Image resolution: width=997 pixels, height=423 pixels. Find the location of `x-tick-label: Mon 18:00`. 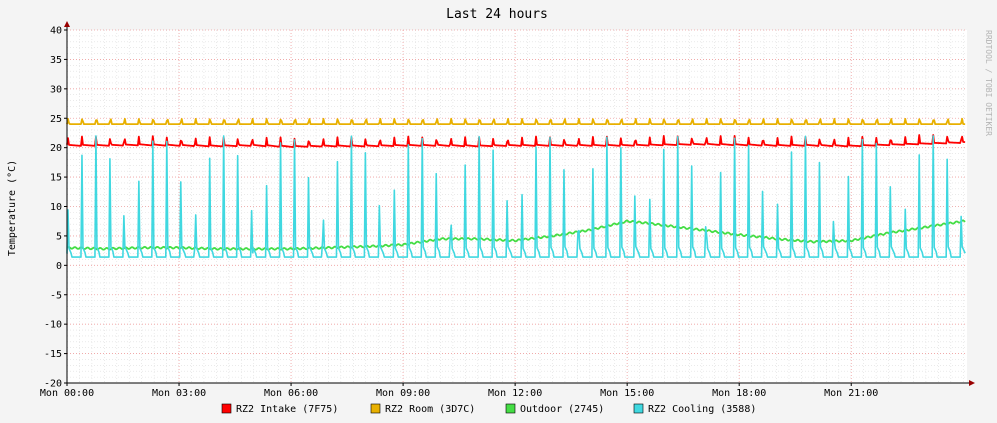

x-tick-label: Mon 18:00 is located at coordinates (739, 393).